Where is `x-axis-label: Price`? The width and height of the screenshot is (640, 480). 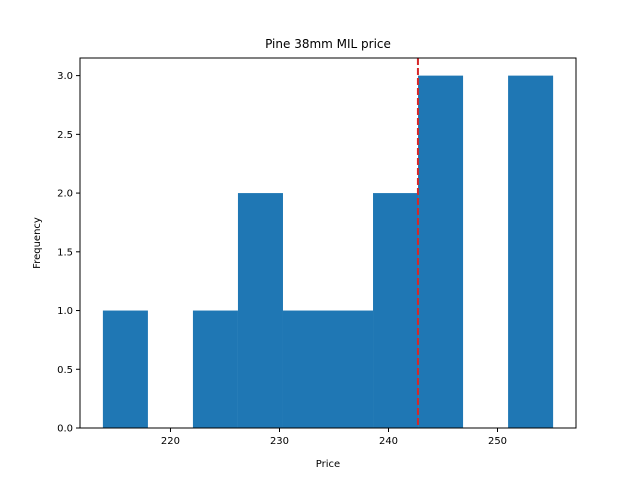 x-axis-label: Price is located at coordinates (328, 464).